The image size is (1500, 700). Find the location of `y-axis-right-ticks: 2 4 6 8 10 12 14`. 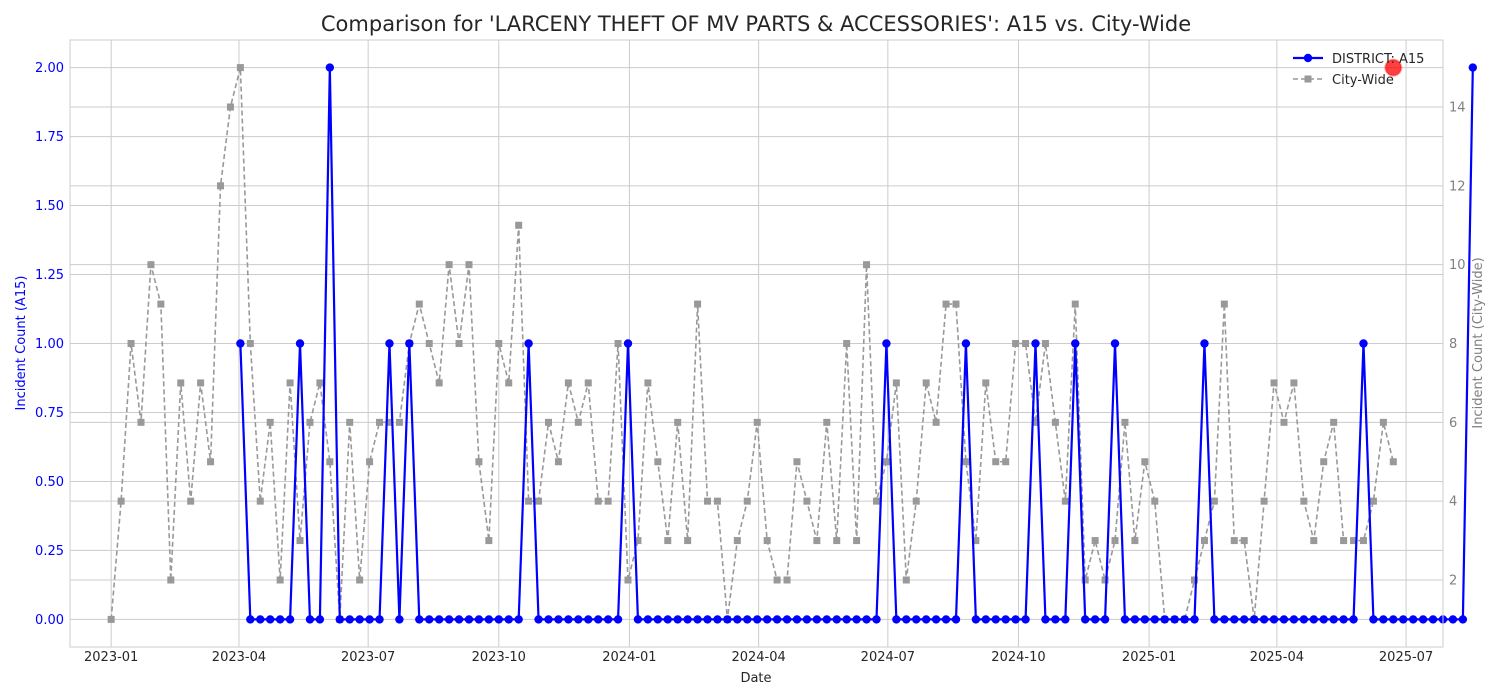

y-axis-right-ticks: 2 4 6 8 10 12 14 is located at coordinates (1457, 345).